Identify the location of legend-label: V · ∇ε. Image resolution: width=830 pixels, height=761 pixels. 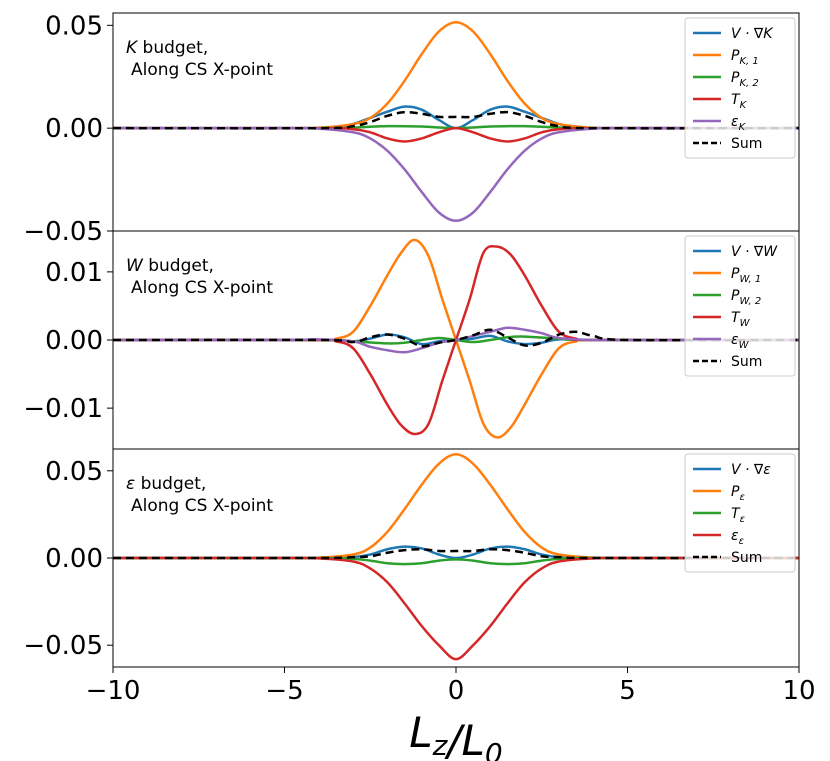
(751, 470).